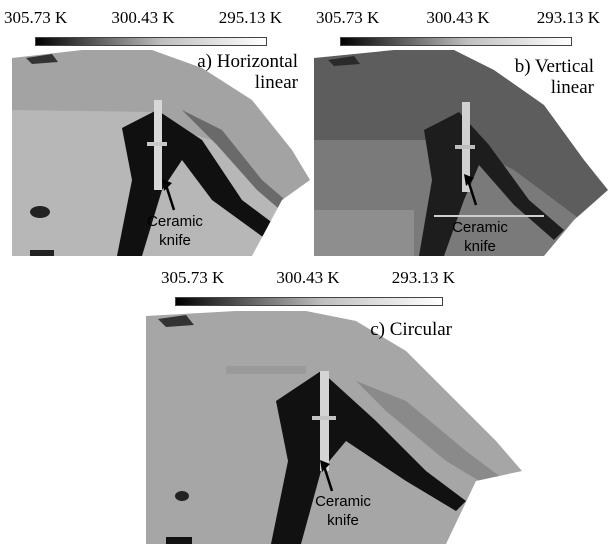 Image resolution: width=608 pixels, height=544 pixels. What do you see at coordinates (169, 195) in the screenshot?
I see `knife-arrow-a` at bounding box center [169, 195].